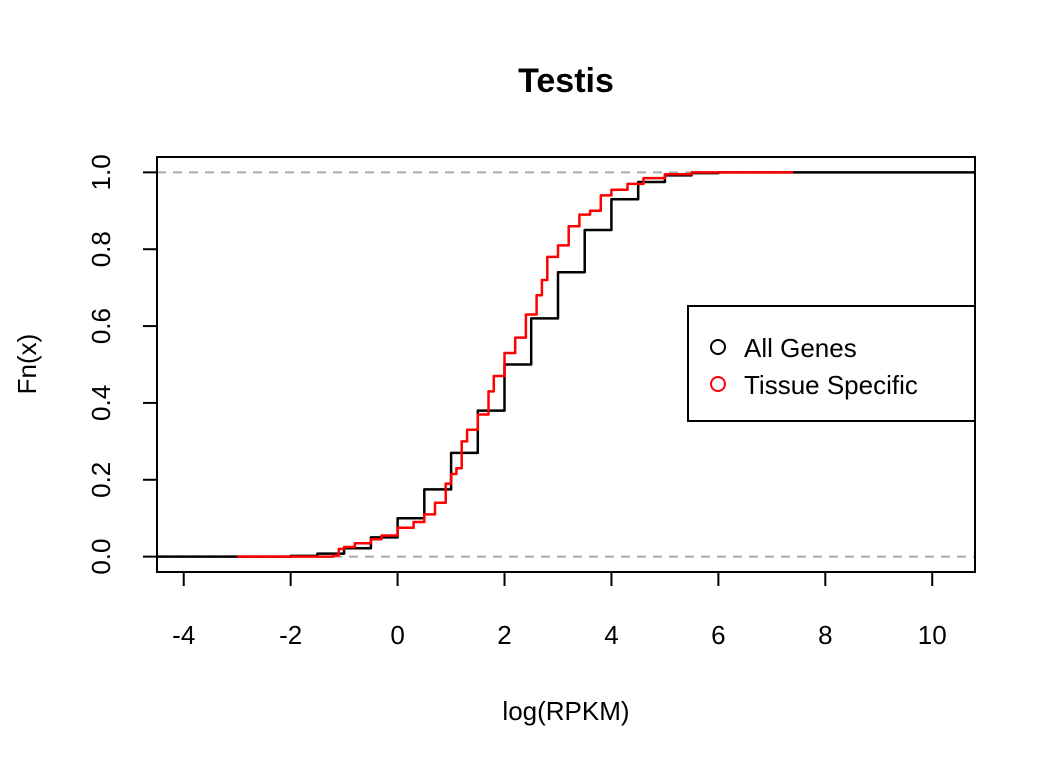 Image resolution: width=1056 pixels, height=768 pixels. I want to click on legend: All Genes Tissue Specific, so click(831, 363).